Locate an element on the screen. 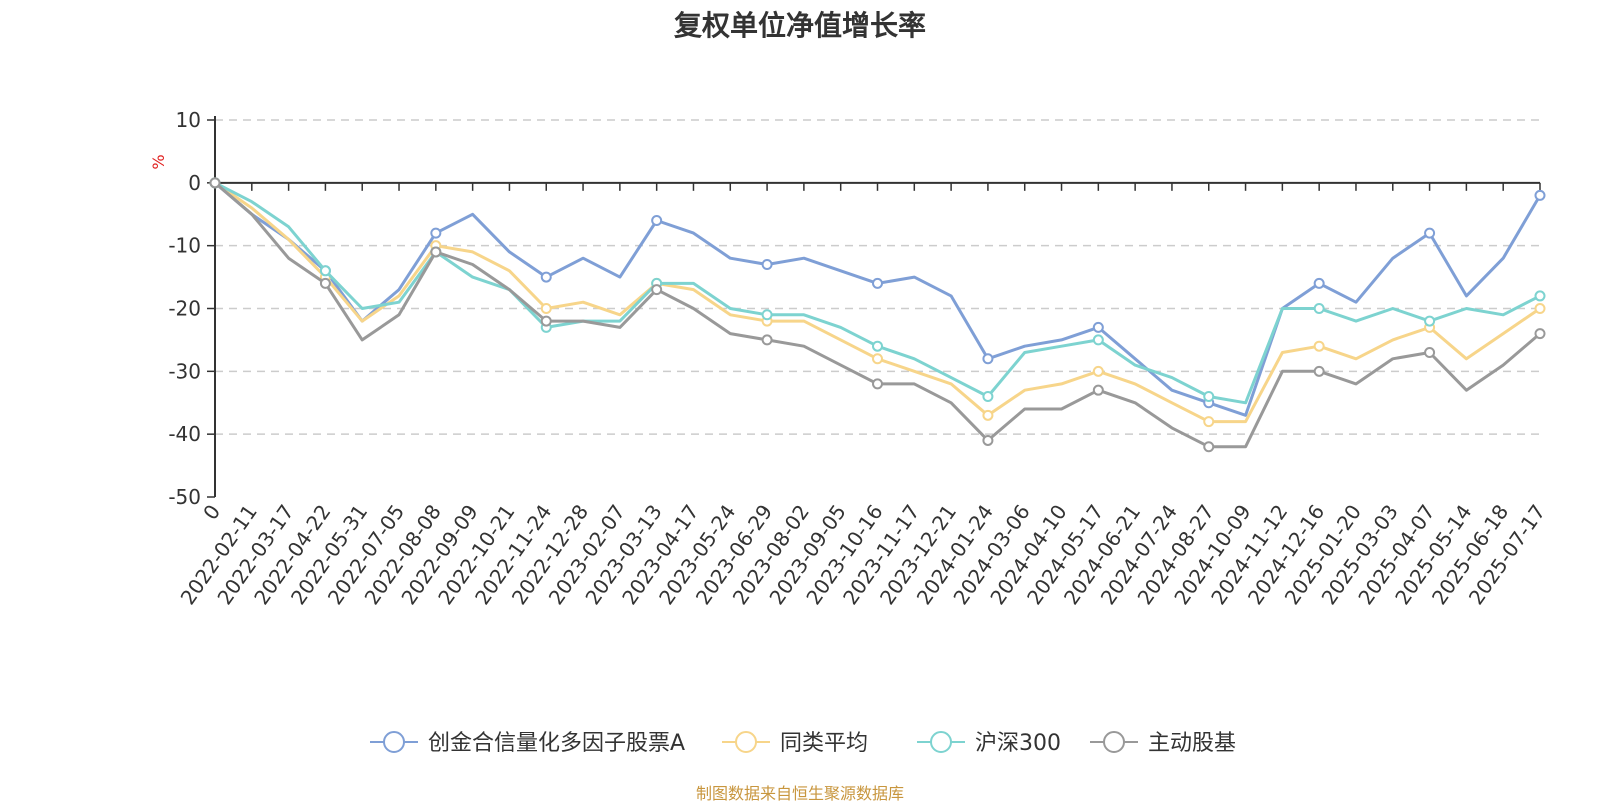  legend-item: 创金合信量化多因子股票A is located at coordinates (527, 743).